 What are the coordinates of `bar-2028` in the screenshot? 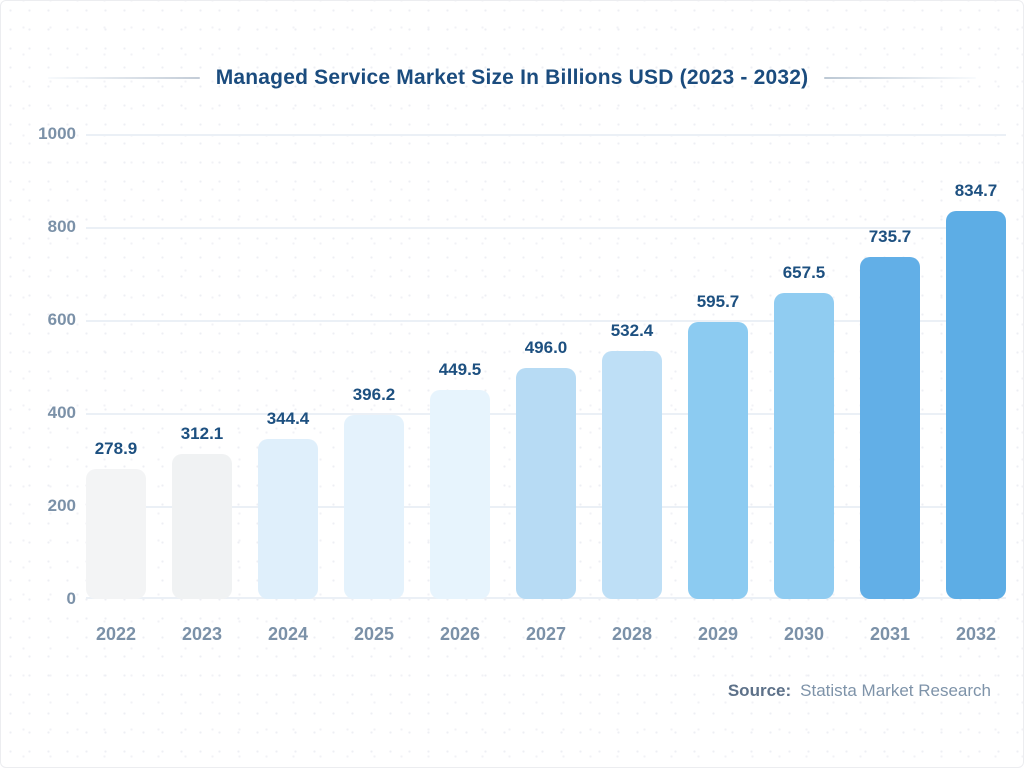 It's located at (632, 475).